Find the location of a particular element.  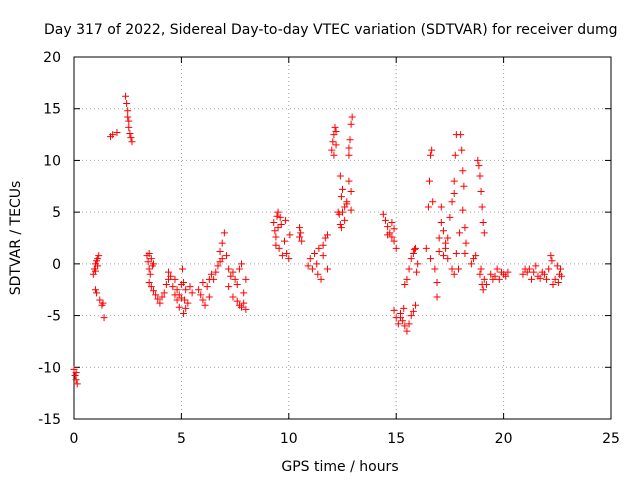

x-axis-label: GPS time / hours is located at coordinates (339, 467).